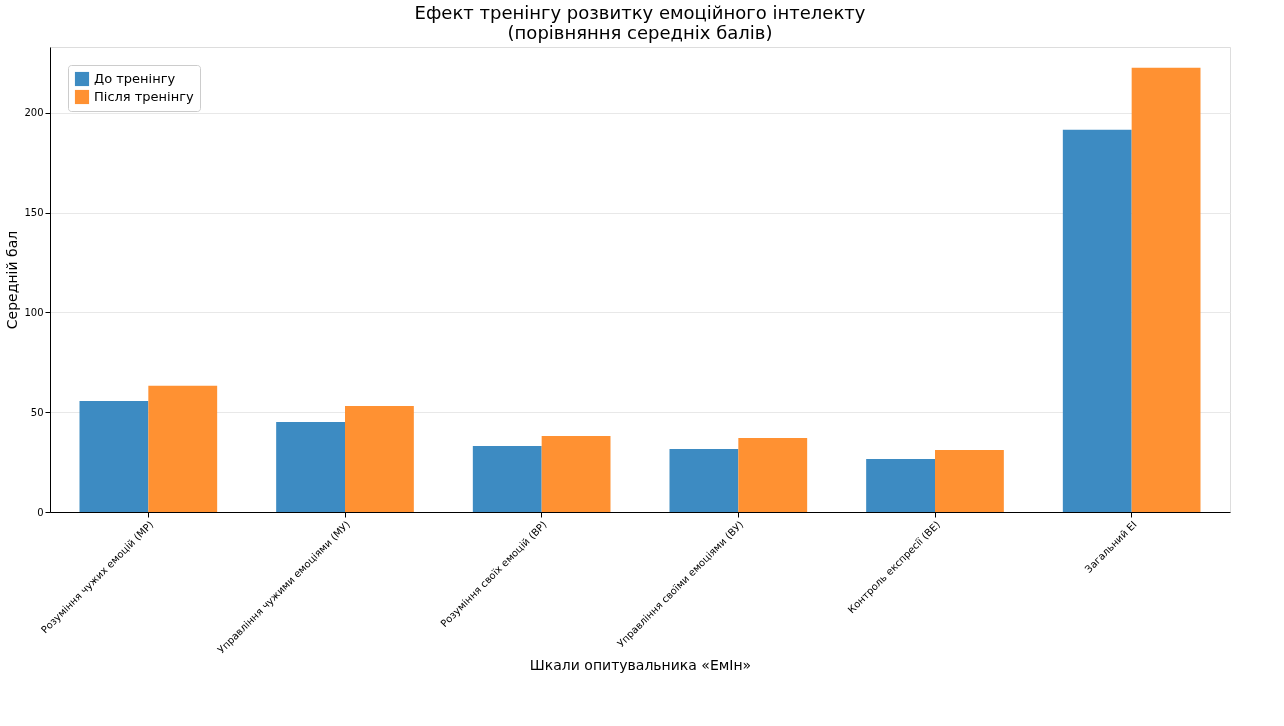  What do you see at coordinates (40, 512) in the screenshot?
I see `y-tick-label: 0` at bounding box center [40, 512].